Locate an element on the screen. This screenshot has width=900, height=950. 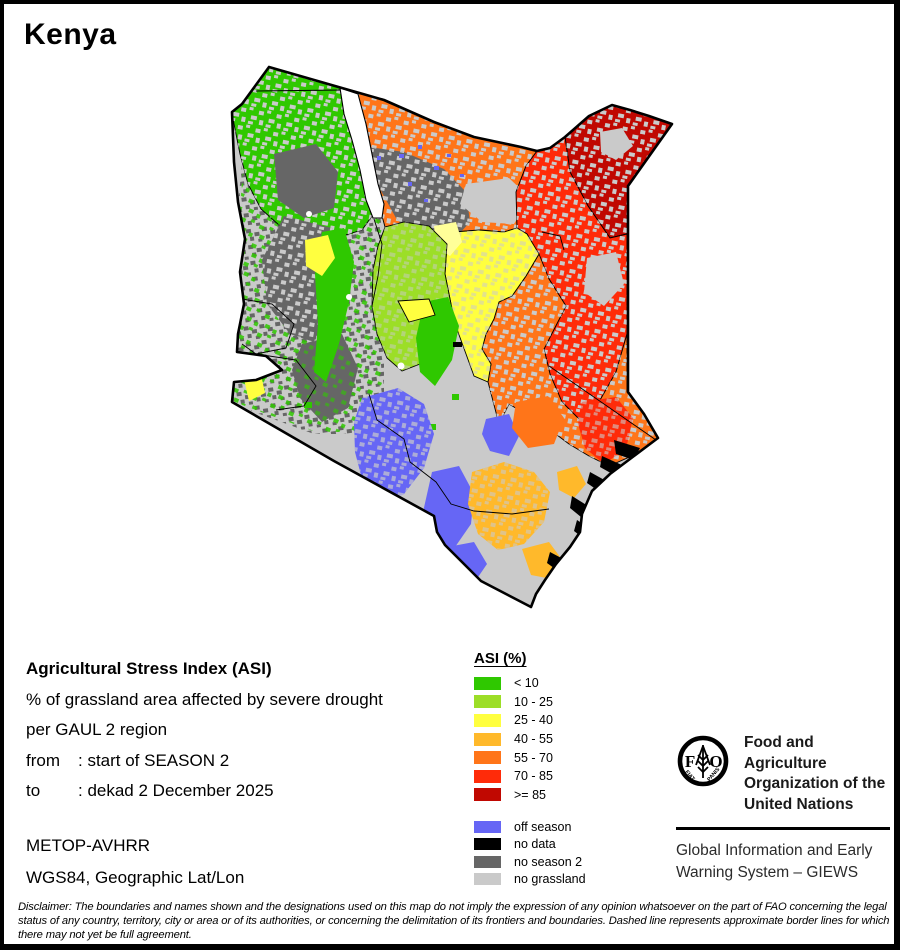
legend-label: >= 85 is located at coordinates (530, 794).